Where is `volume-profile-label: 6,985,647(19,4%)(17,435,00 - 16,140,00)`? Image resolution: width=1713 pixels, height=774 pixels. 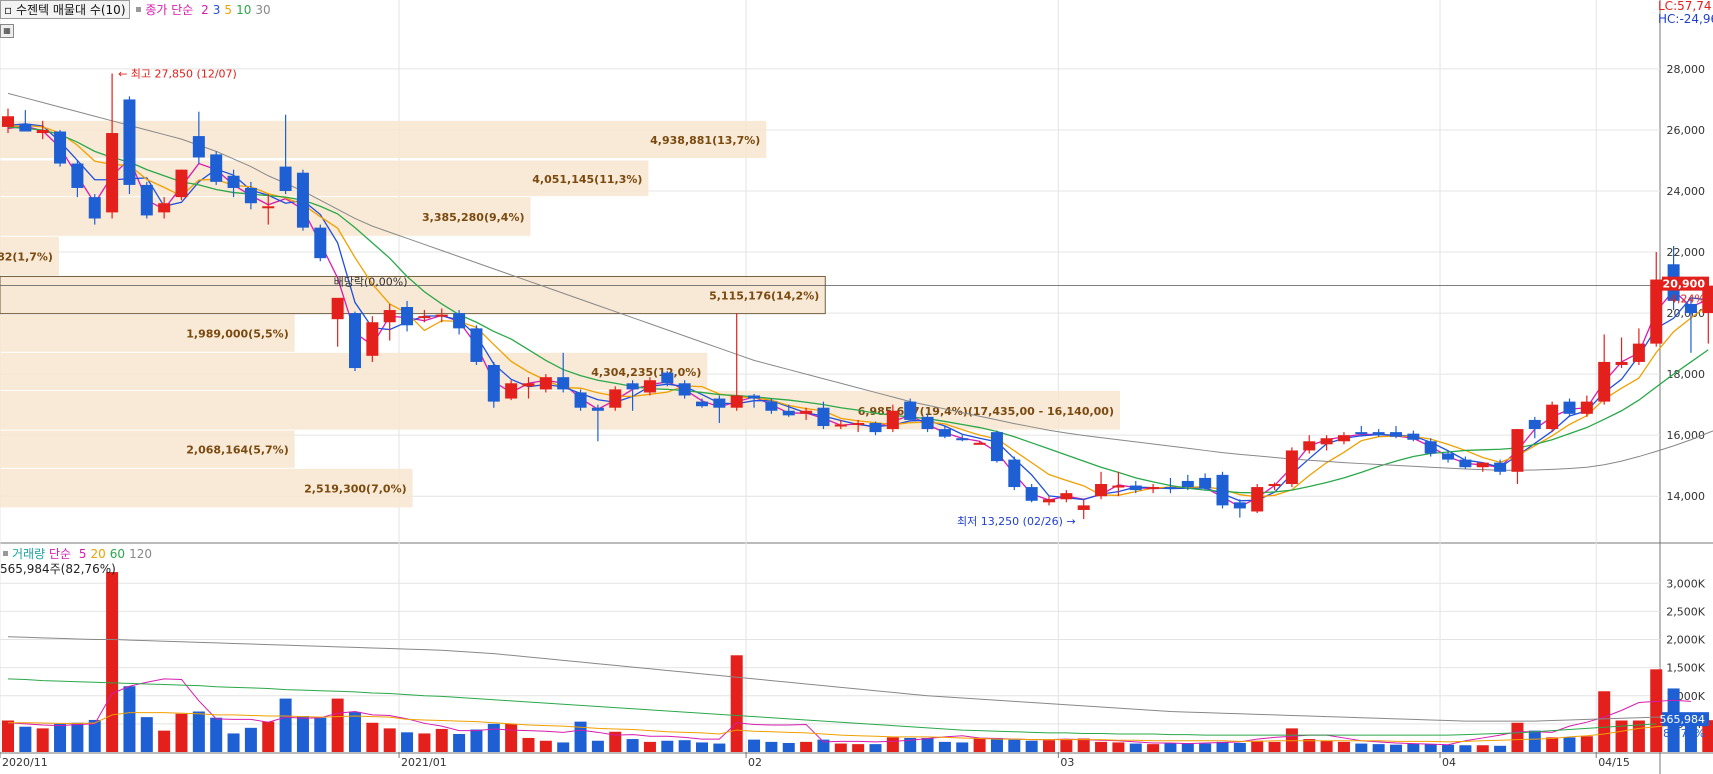 volume-profile-label: 6,985,647(19,4%)(17,435,00 - 16,140,00) is located at coordinates (986, 411).